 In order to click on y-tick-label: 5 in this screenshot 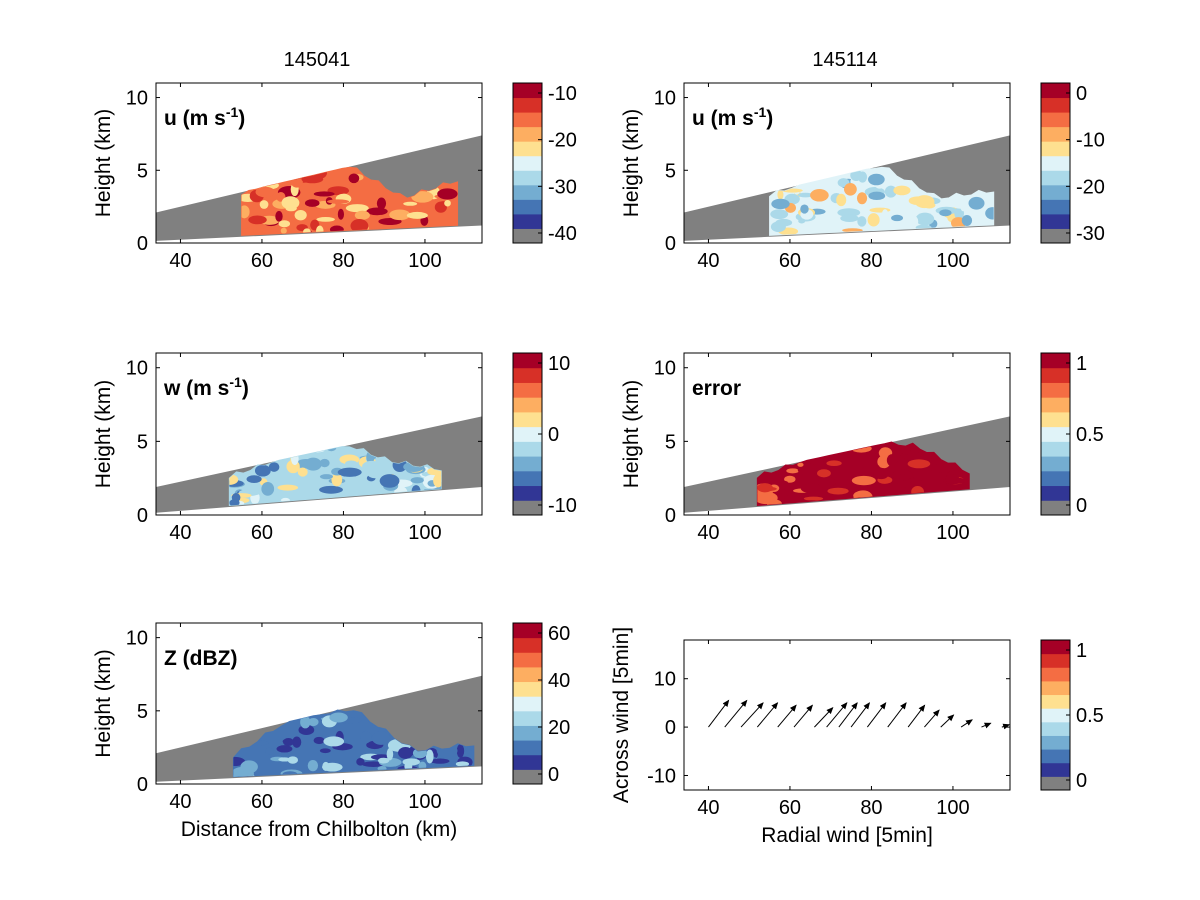, I will do `click(142, 171)`.